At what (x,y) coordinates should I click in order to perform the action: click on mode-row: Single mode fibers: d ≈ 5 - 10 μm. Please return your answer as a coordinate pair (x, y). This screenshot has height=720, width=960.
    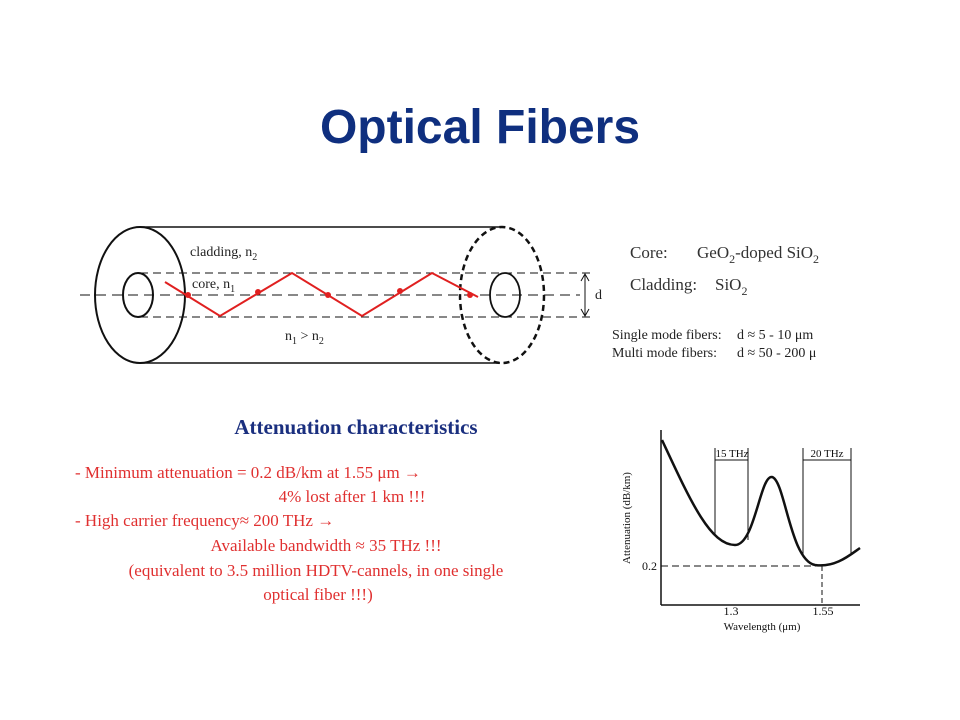
    Looking at the image, I should click on (712, 335).